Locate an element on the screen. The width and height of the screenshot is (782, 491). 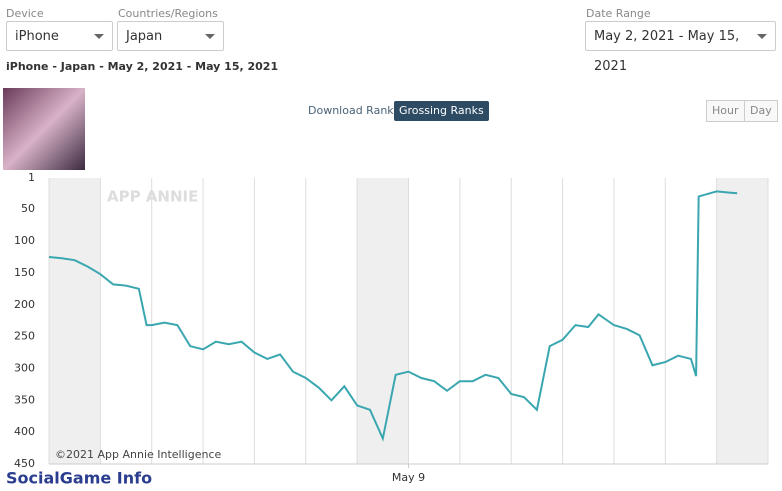
tab: Download Ranks is located at coordinates (354, 110).